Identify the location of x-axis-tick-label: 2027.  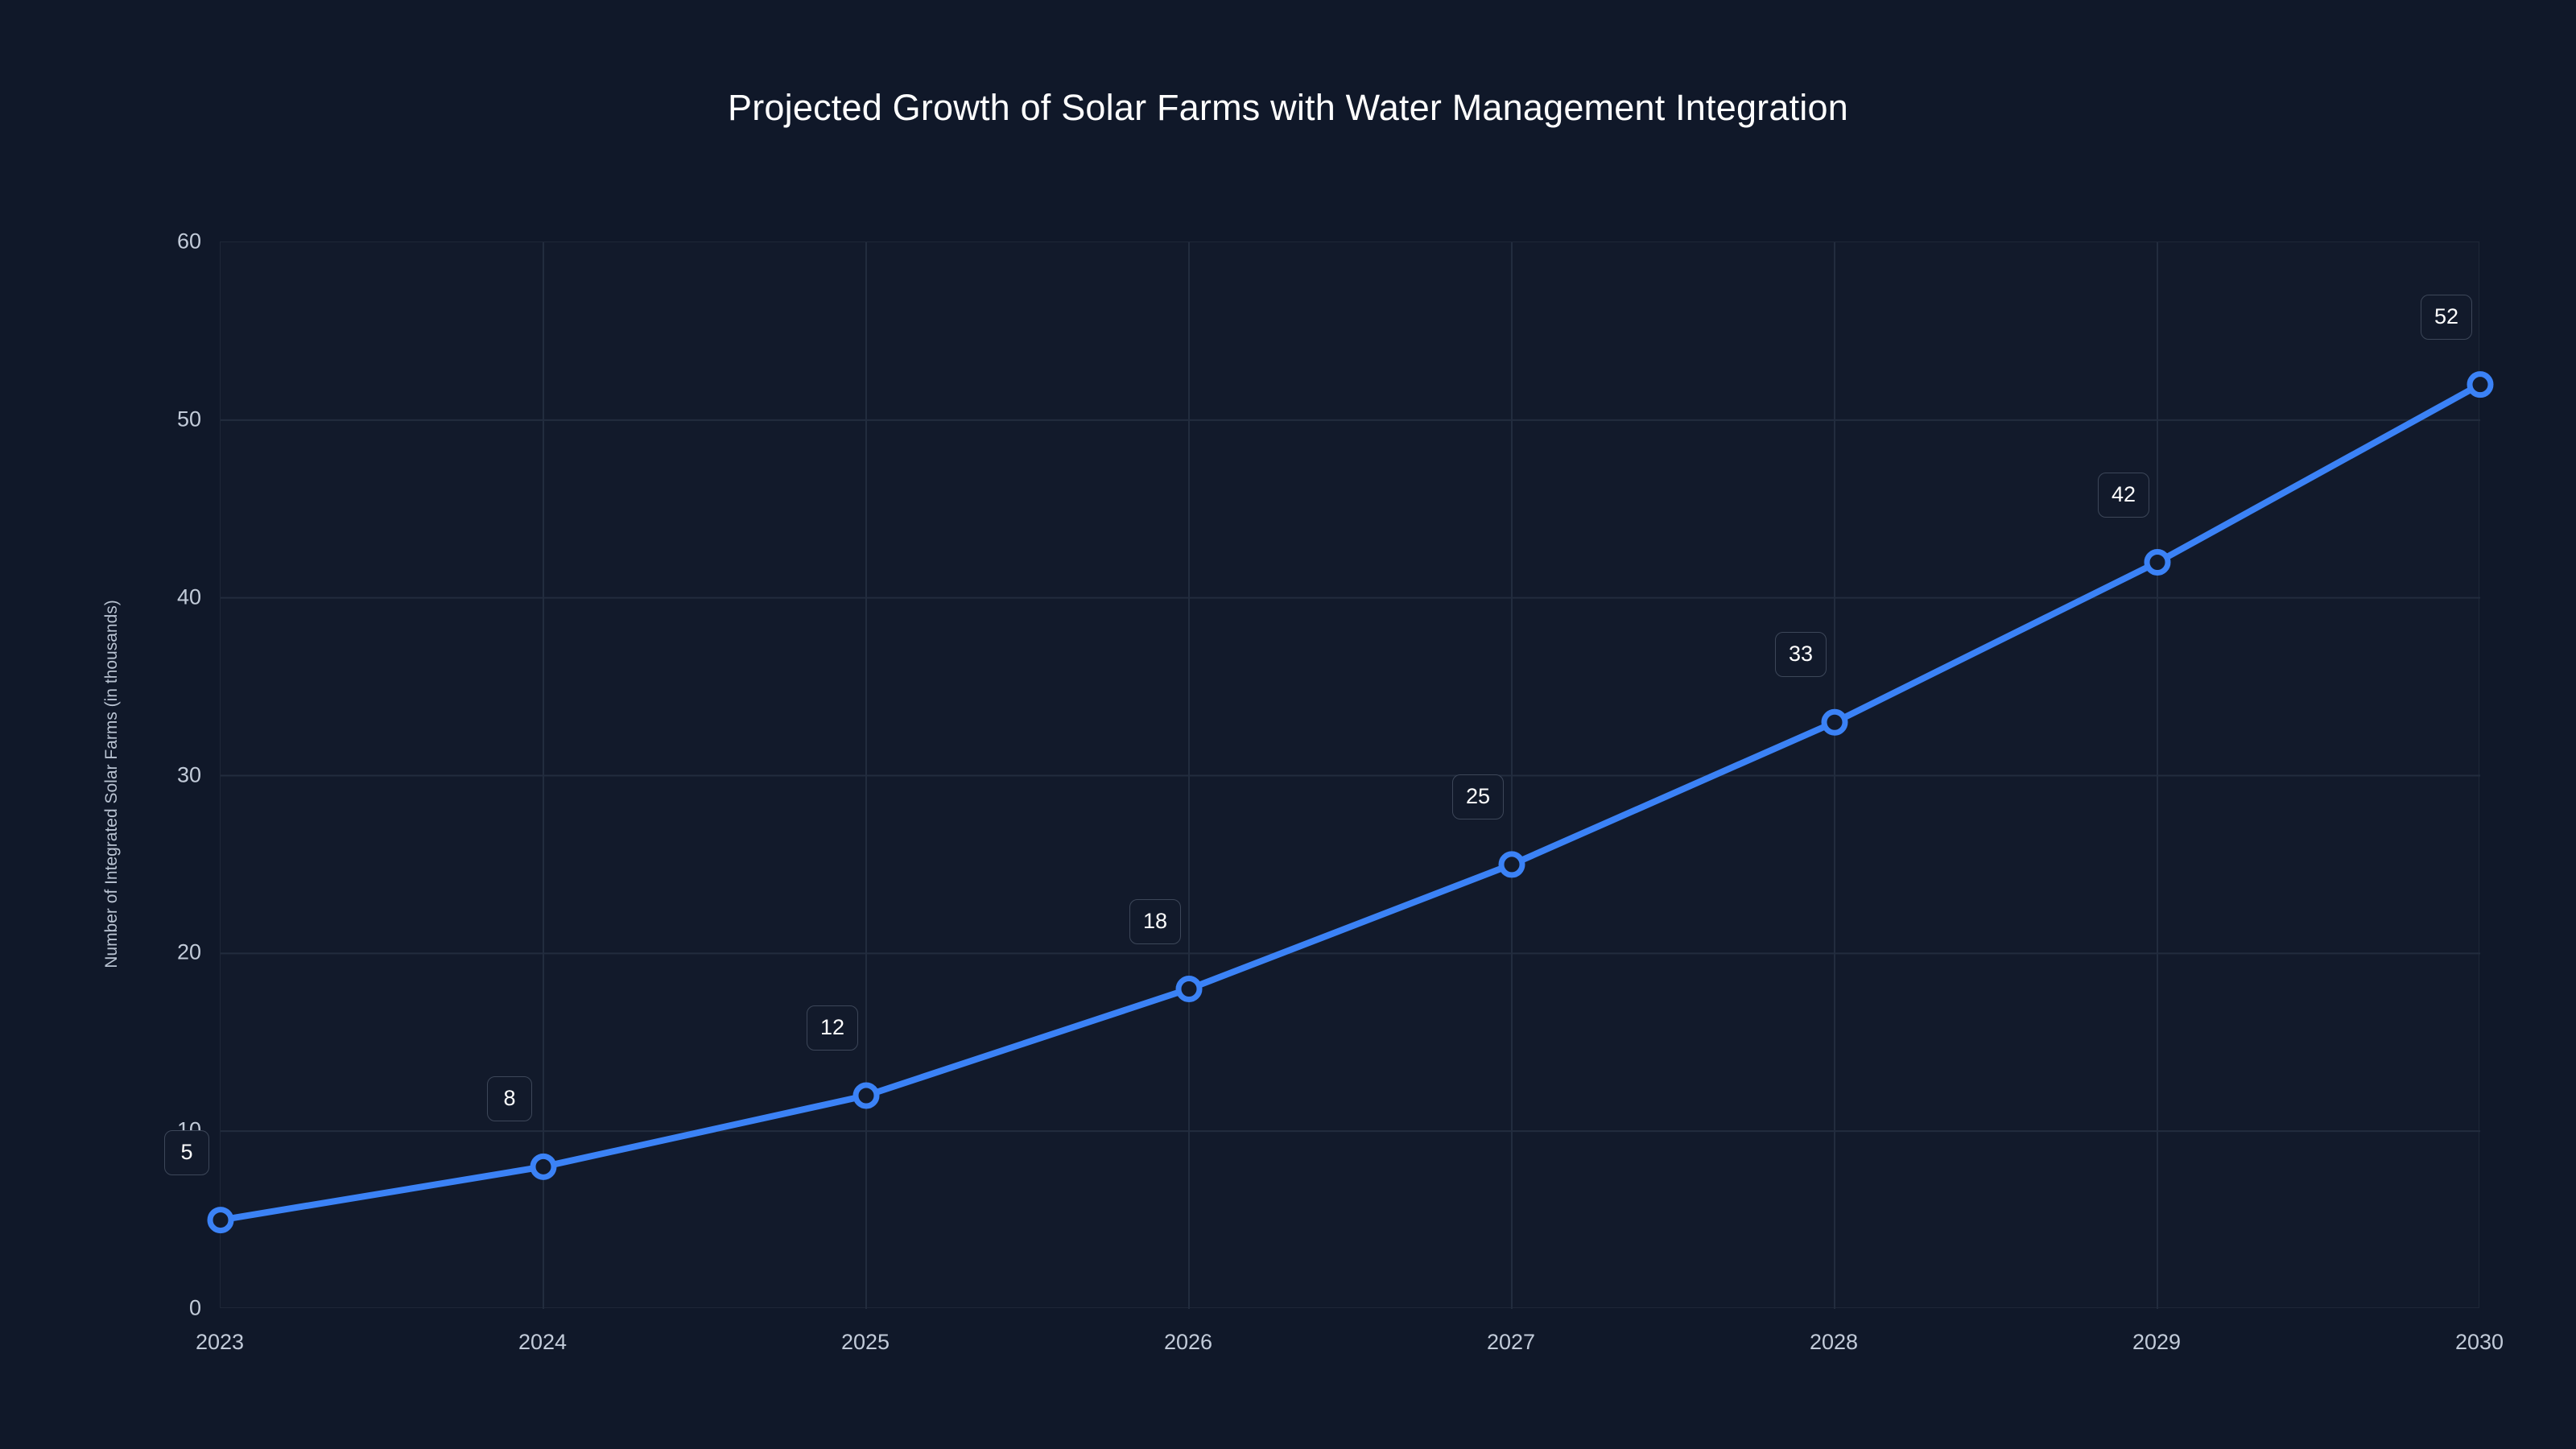
(1511, 1342).